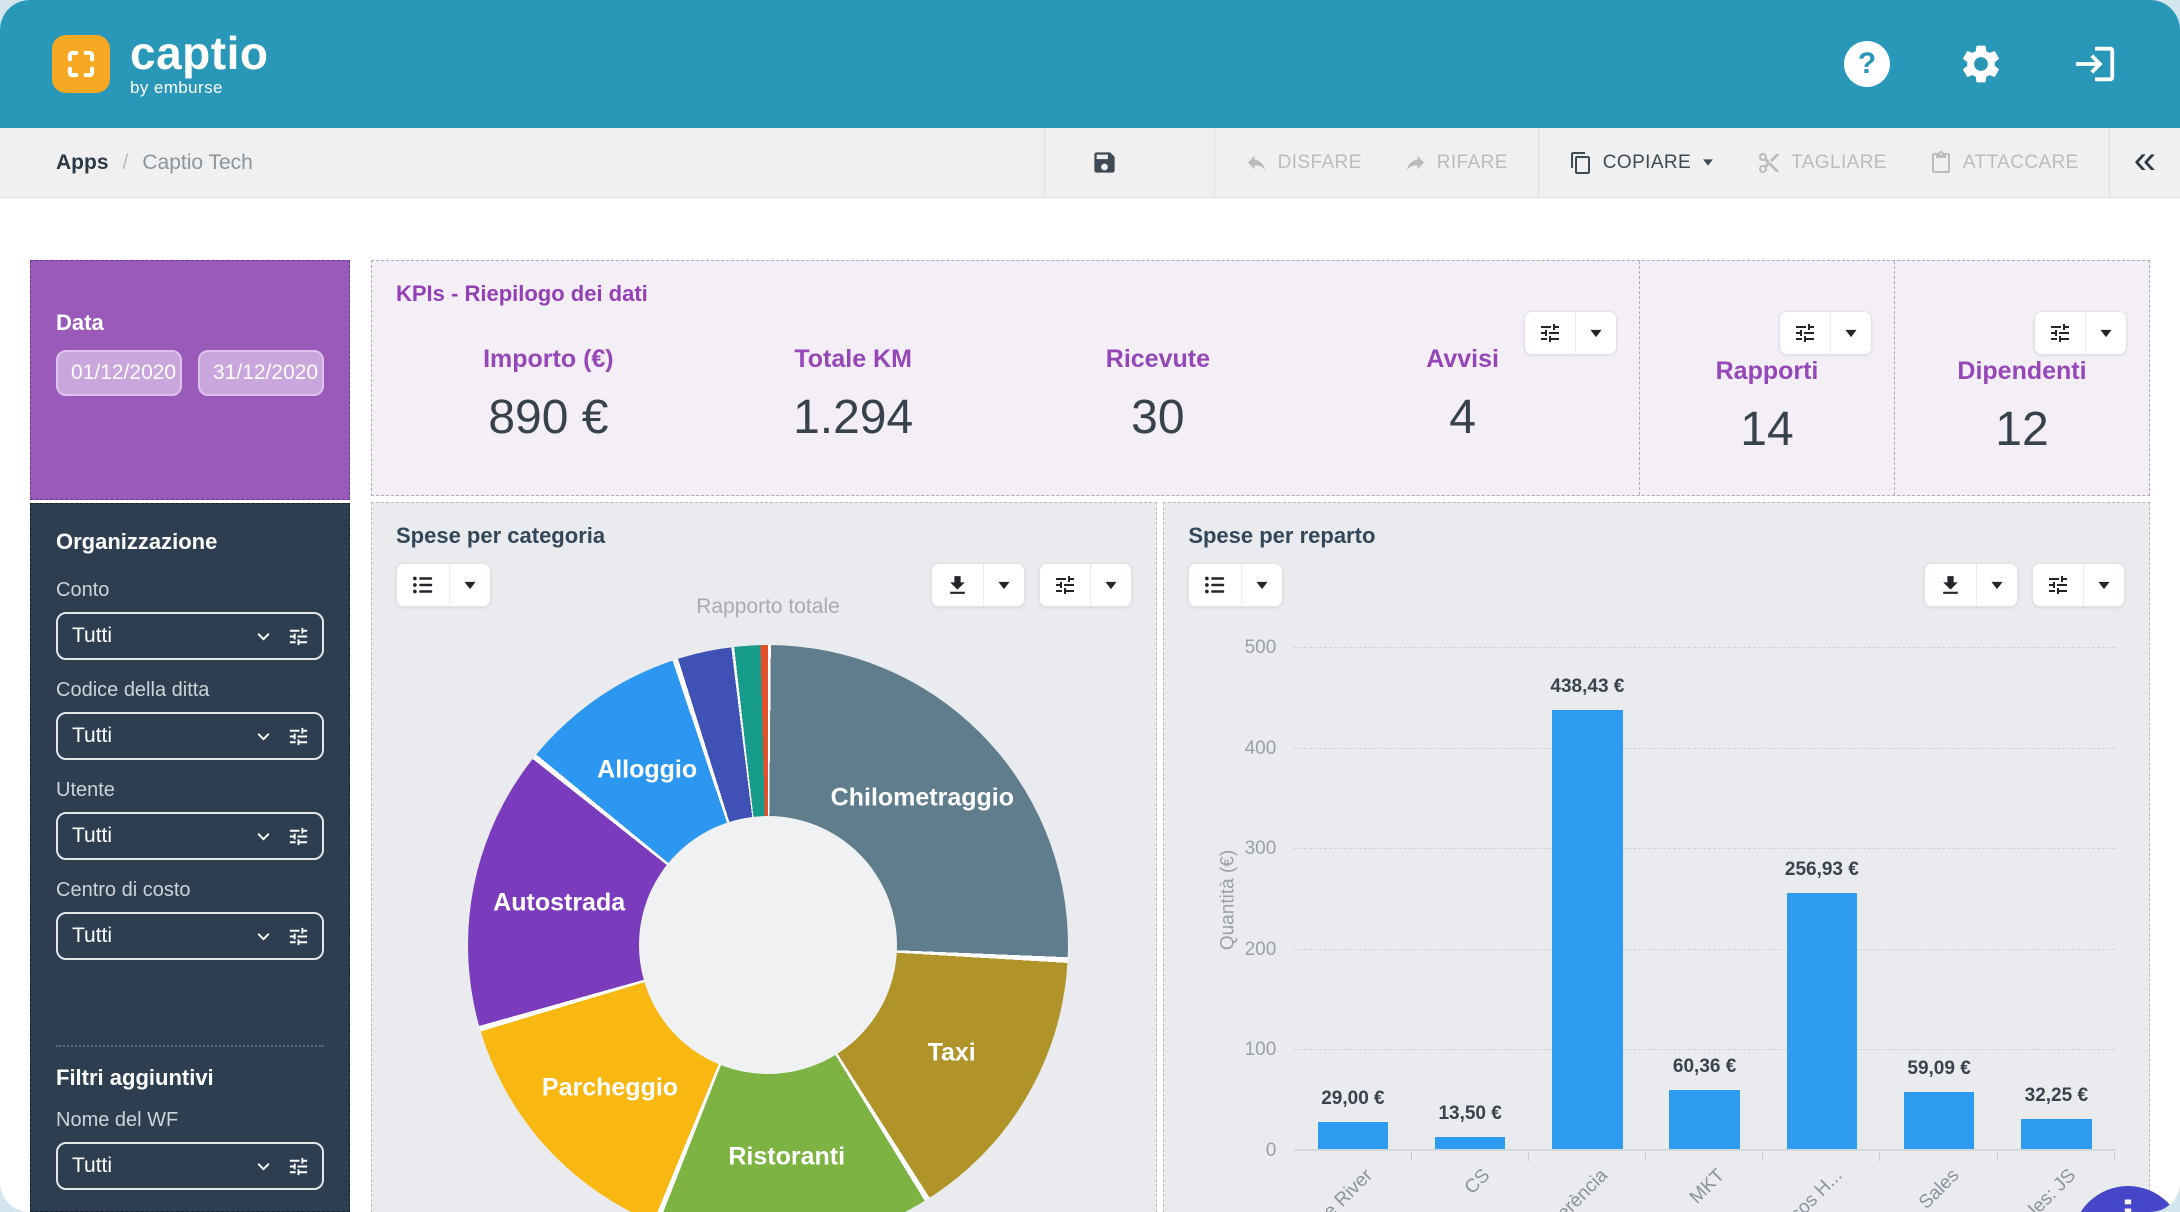 This screenshot has width=2180, height=1212. Describe the element at coordinates (1941, 162) in the screenshot. I see `clipboard-icon` at that location.